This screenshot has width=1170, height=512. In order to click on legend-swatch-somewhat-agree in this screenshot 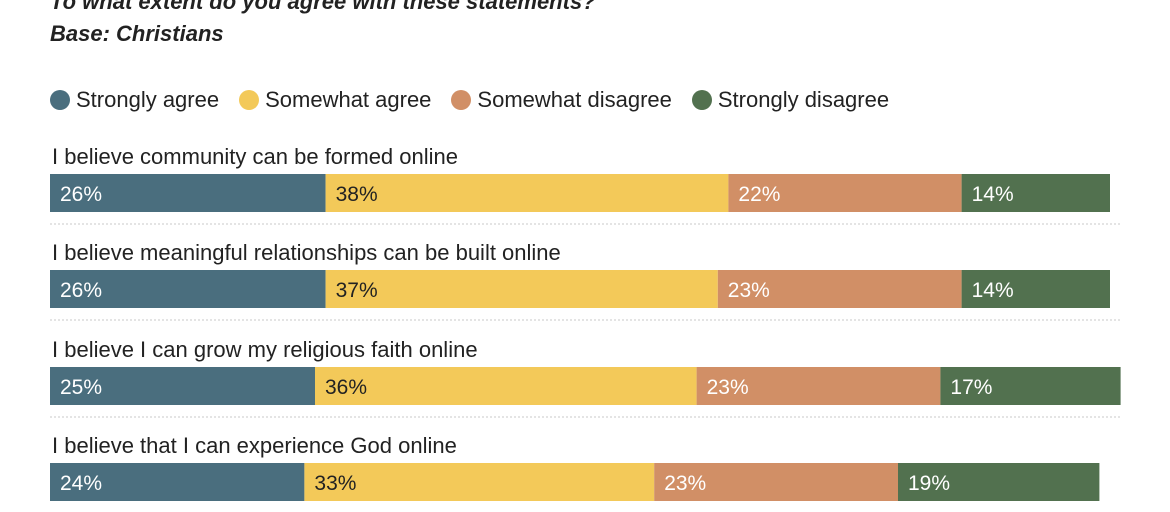, I will do `click(249, 100)`.